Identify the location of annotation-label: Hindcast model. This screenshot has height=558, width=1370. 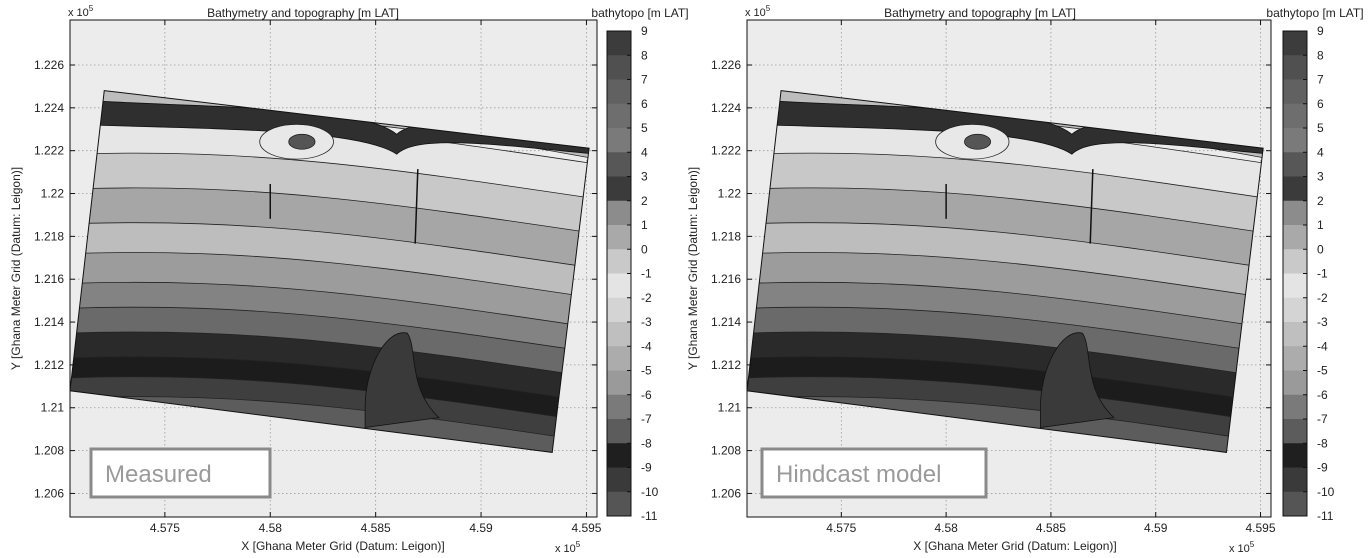
(858, 474).